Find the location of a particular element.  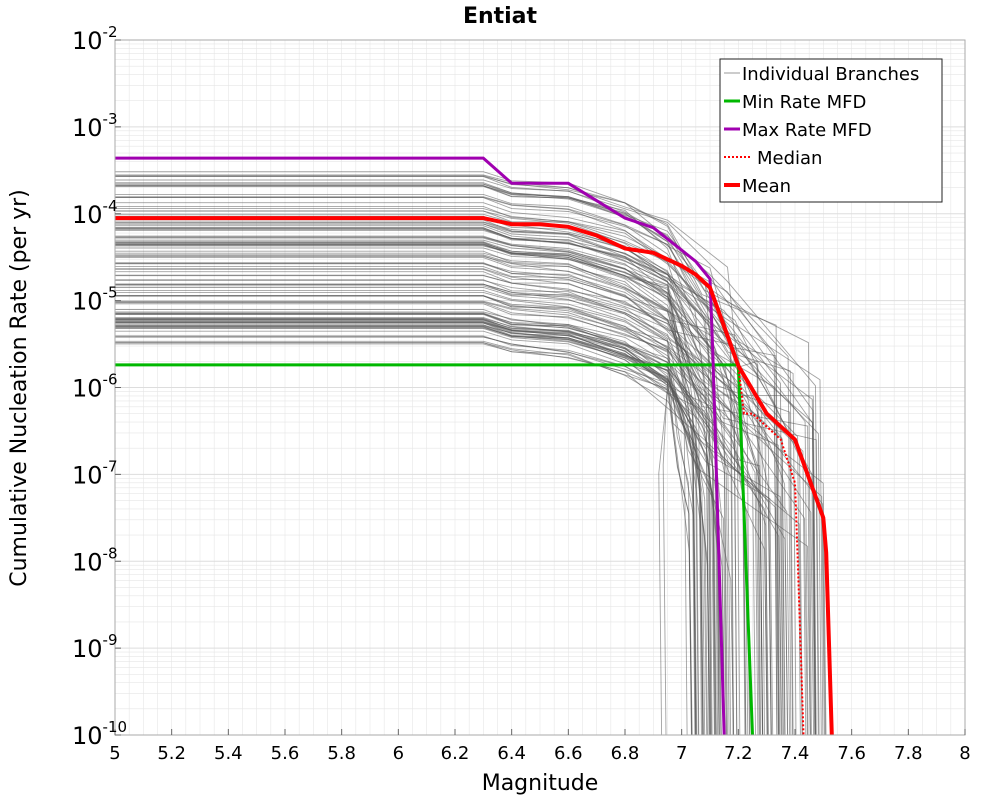

y-tick-label: 10⁻⁶ is located at coordinates (95, 387).